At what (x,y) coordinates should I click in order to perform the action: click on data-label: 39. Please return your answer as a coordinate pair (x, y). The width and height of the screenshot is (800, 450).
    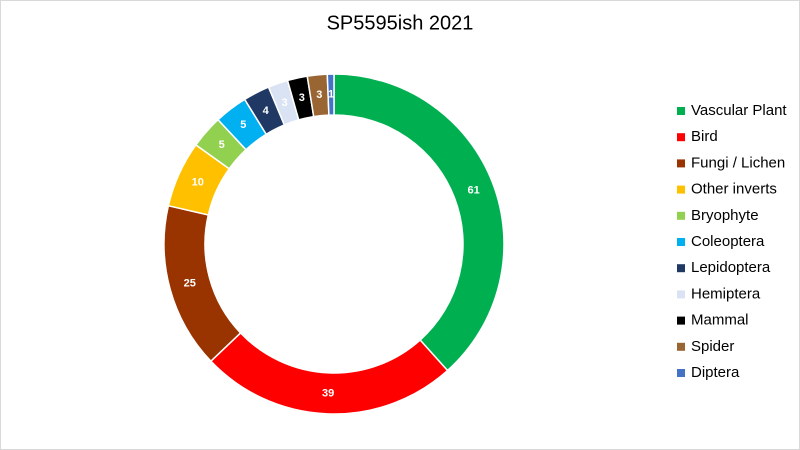
    Looking at the image, I should click on (328, 393).